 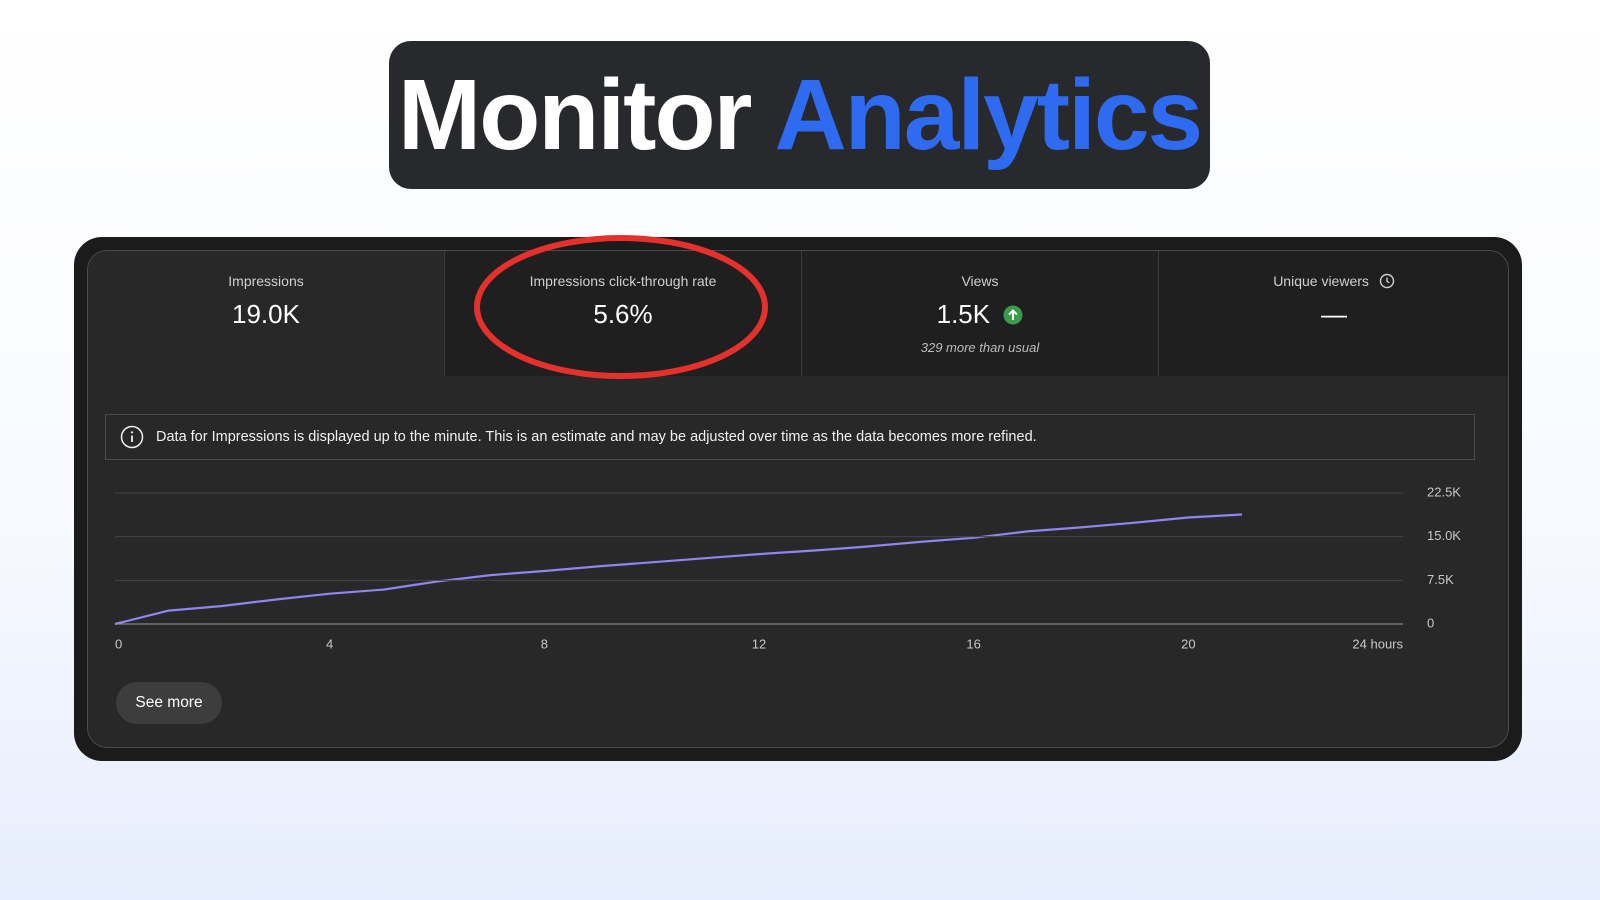 What do you see at coordinates (169, 703) in the screenshot?
I see `see-more-button: See more` at bounding box center [169, 703].